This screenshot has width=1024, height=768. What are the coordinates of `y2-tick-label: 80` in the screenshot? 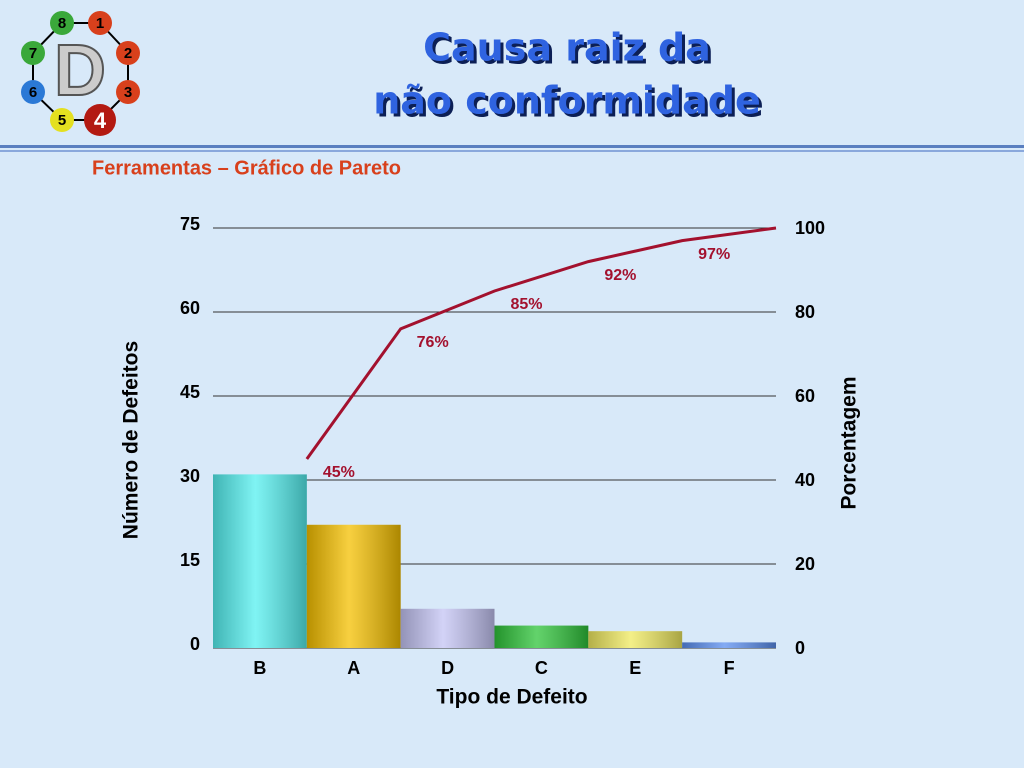 It's located at (805, 312).